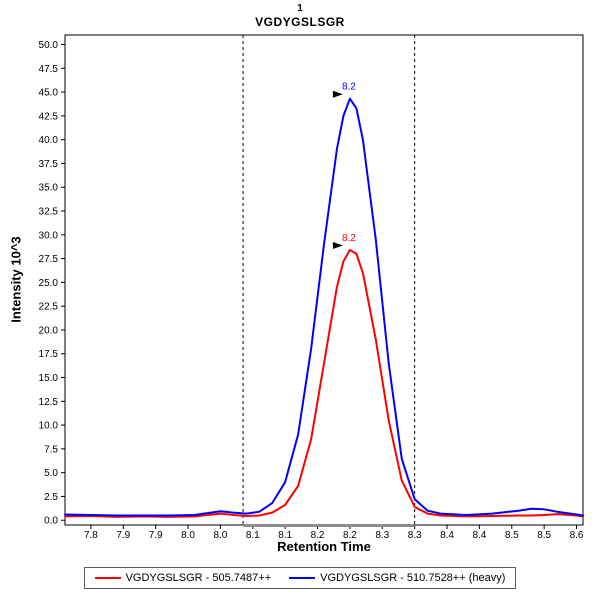  I want to click on integration-range-bar, so click(329, 525).